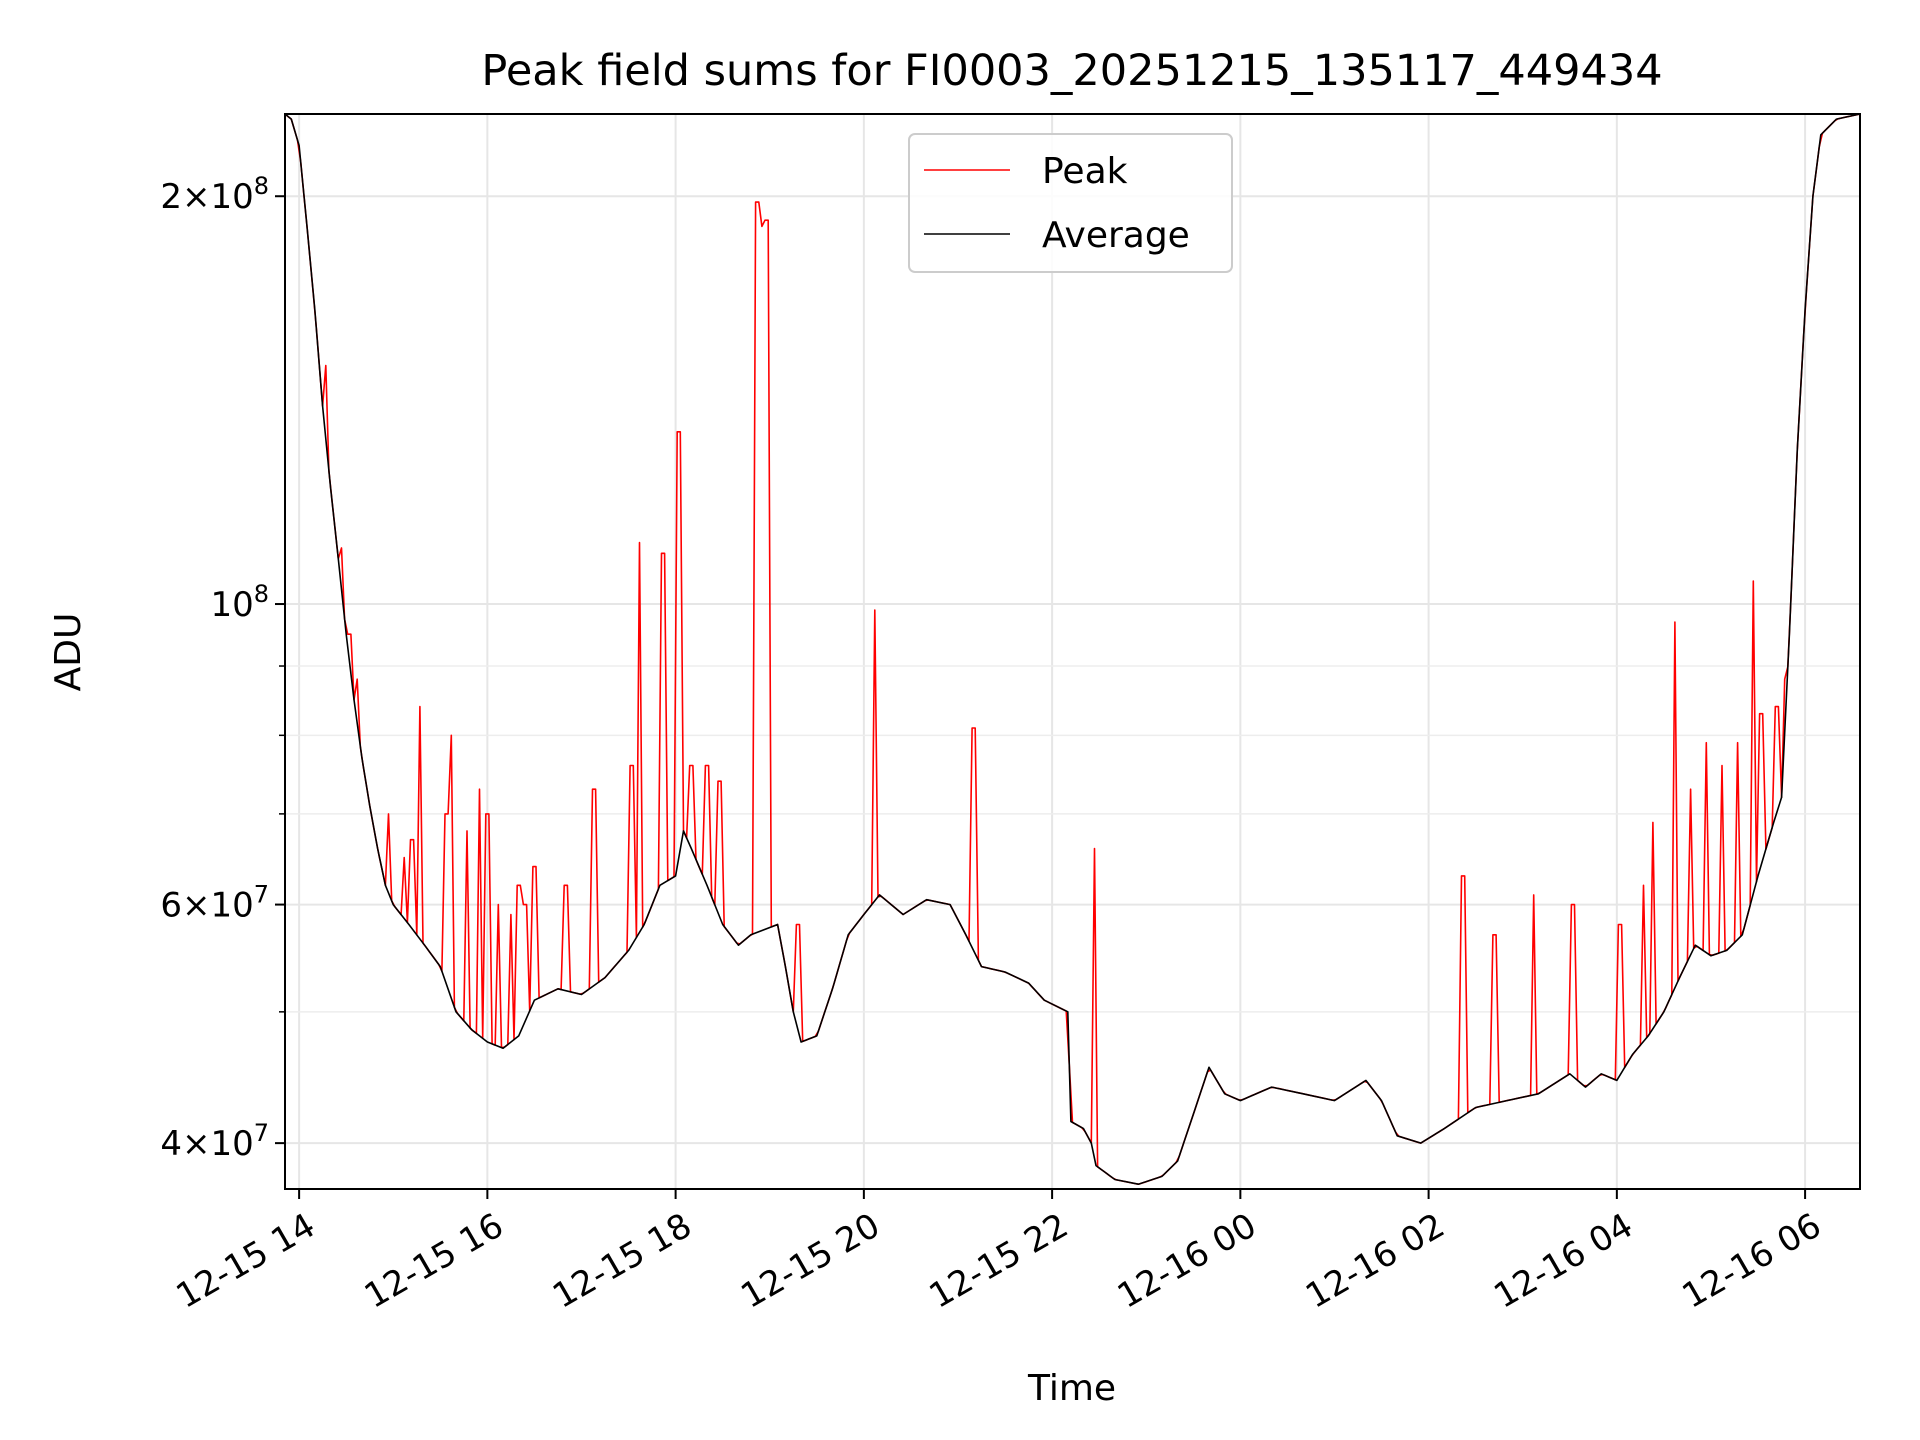  I want to click on legend-frame, so click(1070, 203).